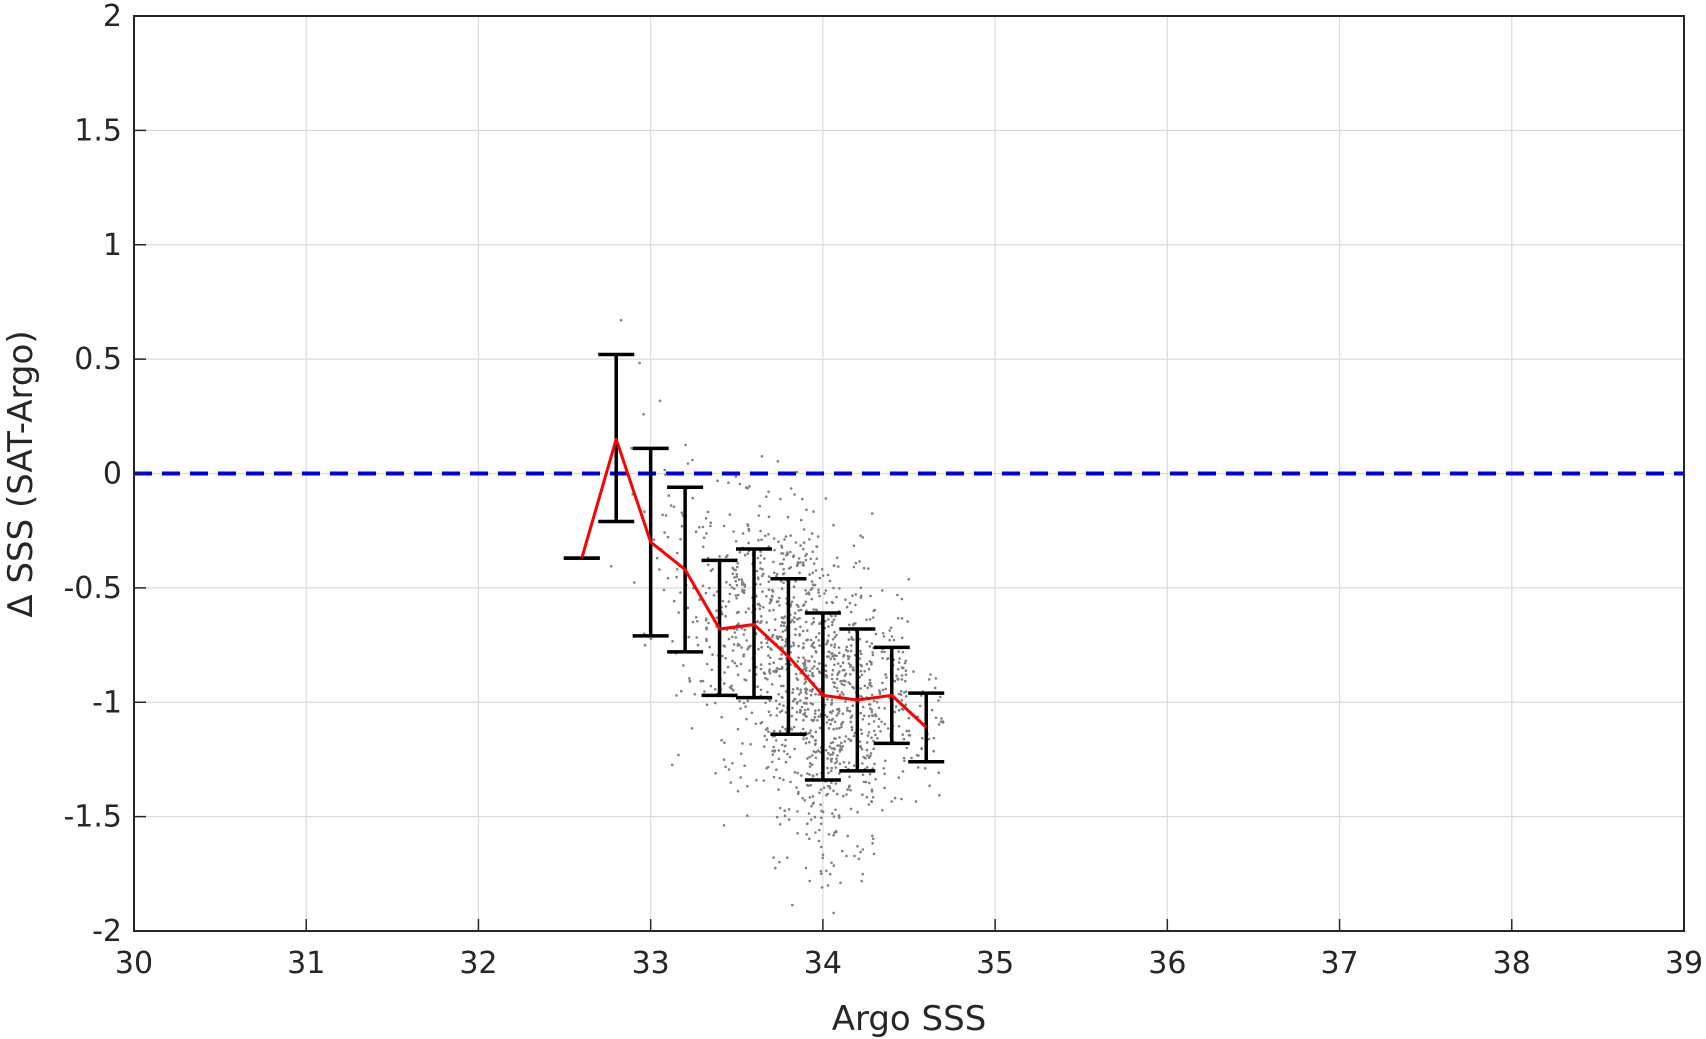  Describe the element at coordinates (107, 702) in the screenshot. I see `y-tick-label: -1` at that location.